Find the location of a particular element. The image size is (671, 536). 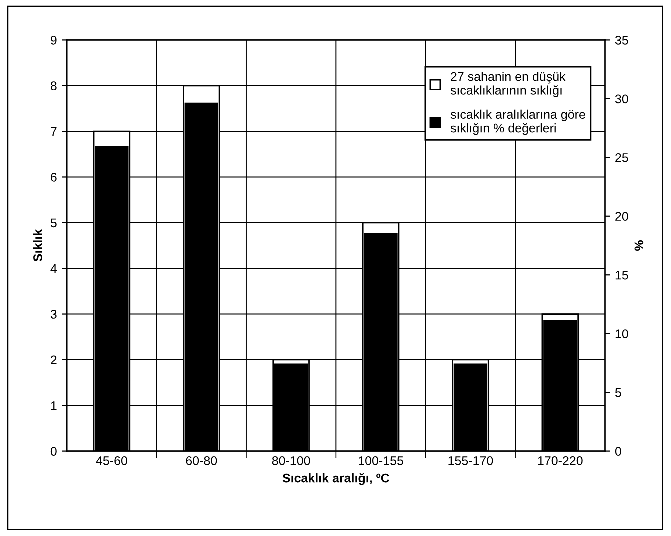

x-tick-label: 60-80 is located at coordinates (202, 461).